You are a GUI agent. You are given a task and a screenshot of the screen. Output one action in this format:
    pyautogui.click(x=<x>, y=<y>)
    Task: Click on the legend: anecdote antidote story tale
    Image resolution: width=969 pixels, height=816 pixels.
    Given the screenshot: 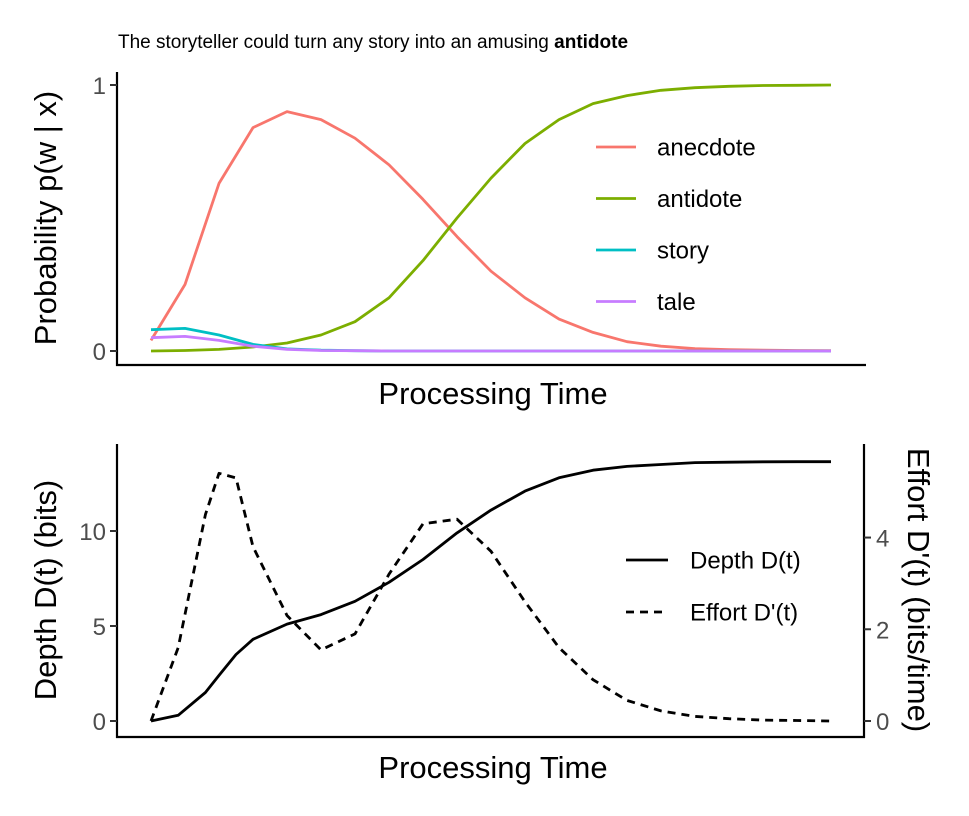 What is the action you would take?
    pyautogui.click(x=676, y=225)
    